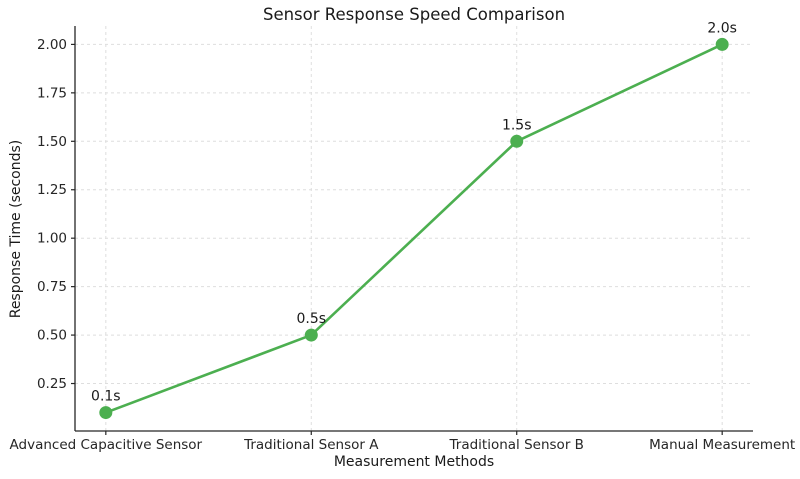  What do you see at coordinates (516, 445) in the screenshot?
I see `x-tick-label: Traditional Sensor B` at bounding box center [516, 445].